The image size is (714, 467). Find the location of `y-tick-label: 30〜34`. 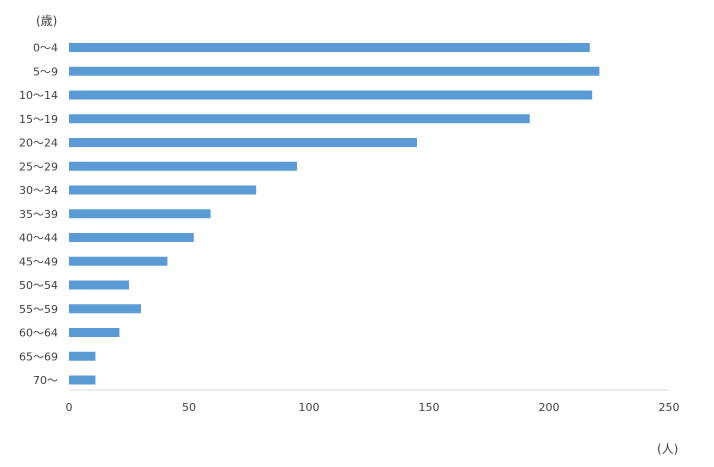

y-tick-label: 30〜34 is located at coordinates (38, 190).